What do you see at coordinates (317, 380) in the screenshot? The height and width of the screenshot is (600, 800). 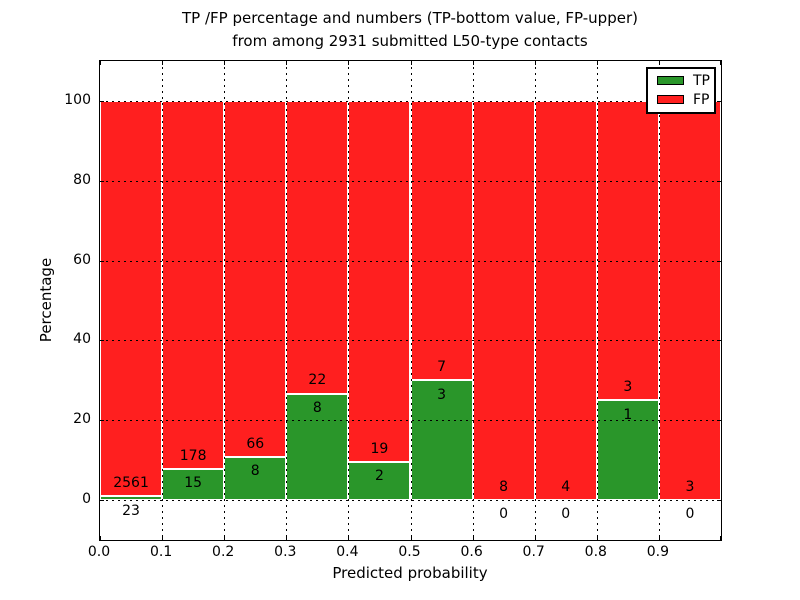 I see `fp-count-label: 22` at bounding box center [317, 380].